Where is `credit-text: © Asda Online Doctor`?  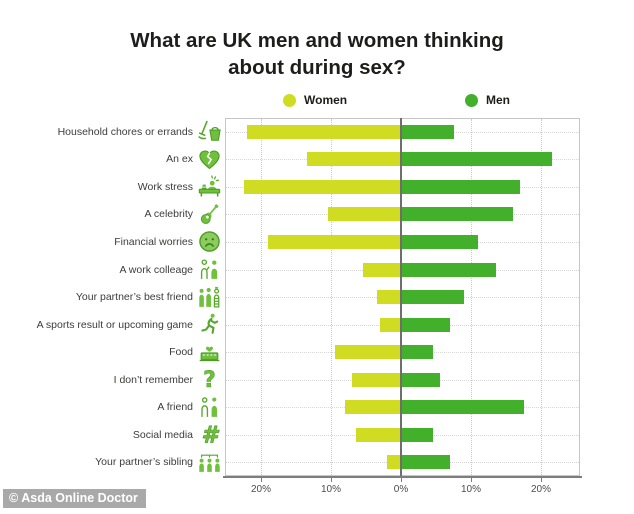 credit-text: © Asda Online Doctor is located at coordinates (73, 498).